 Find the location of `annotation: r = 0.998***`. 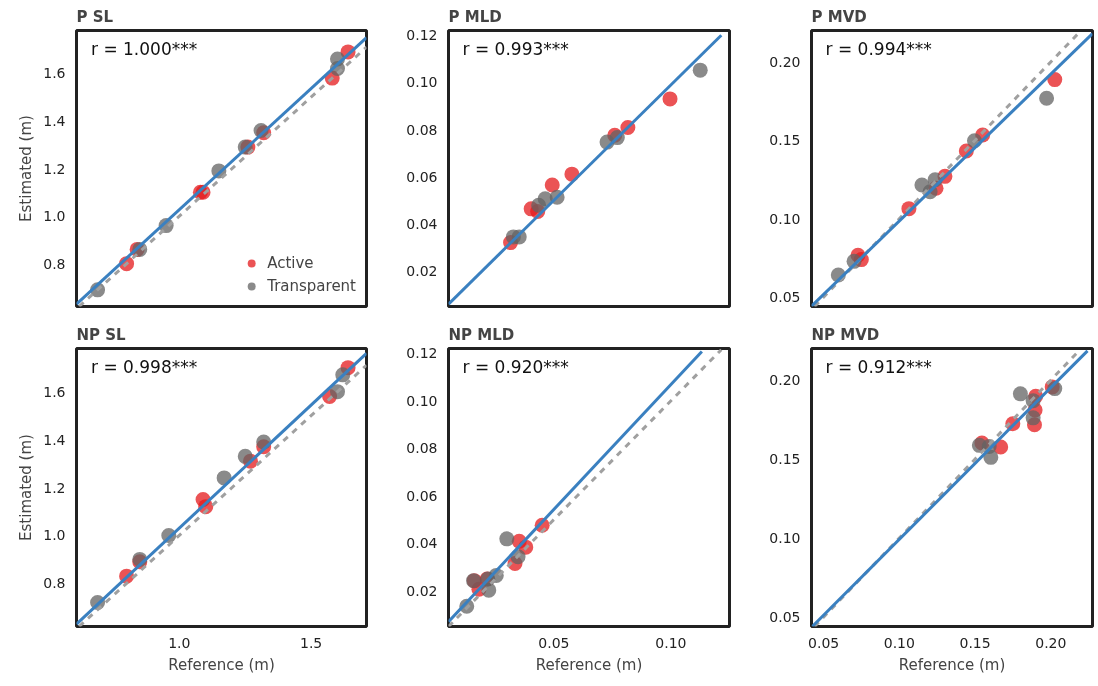

annotation: r = 0.998*** is located at coordinates (144, 366).